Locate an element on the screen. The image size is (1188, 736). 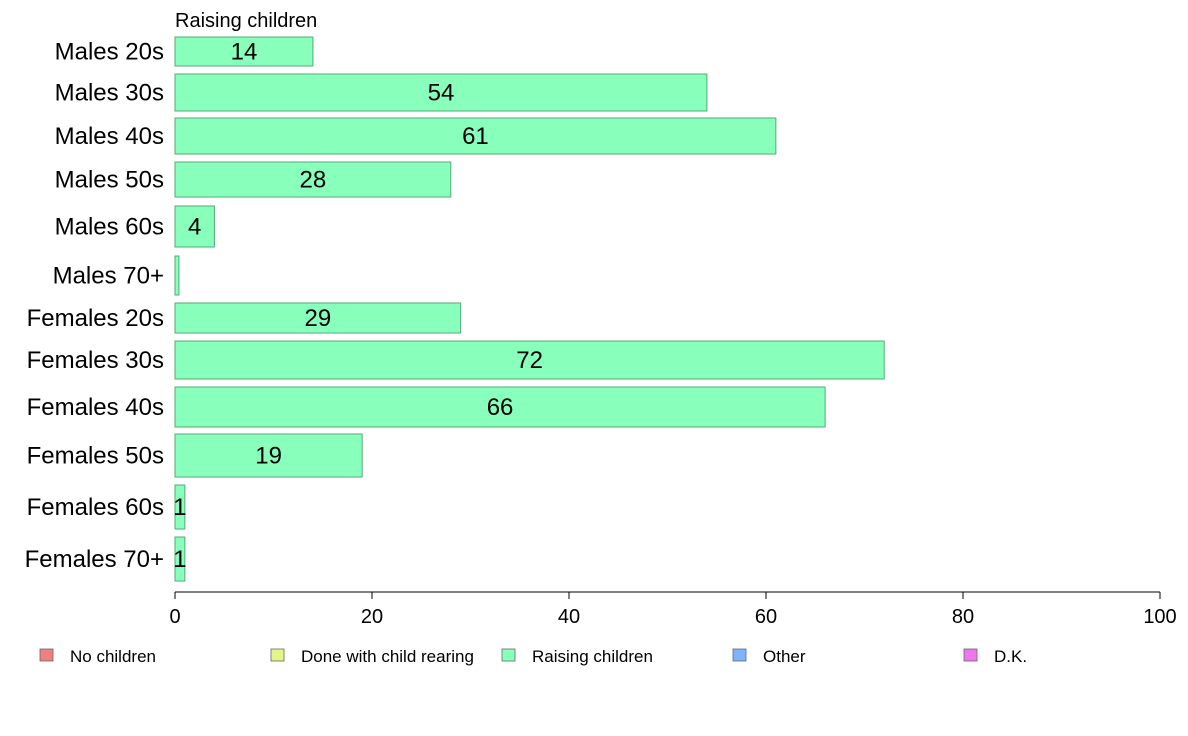
bar-value-label: 61 is located at coordinates (475, 136).